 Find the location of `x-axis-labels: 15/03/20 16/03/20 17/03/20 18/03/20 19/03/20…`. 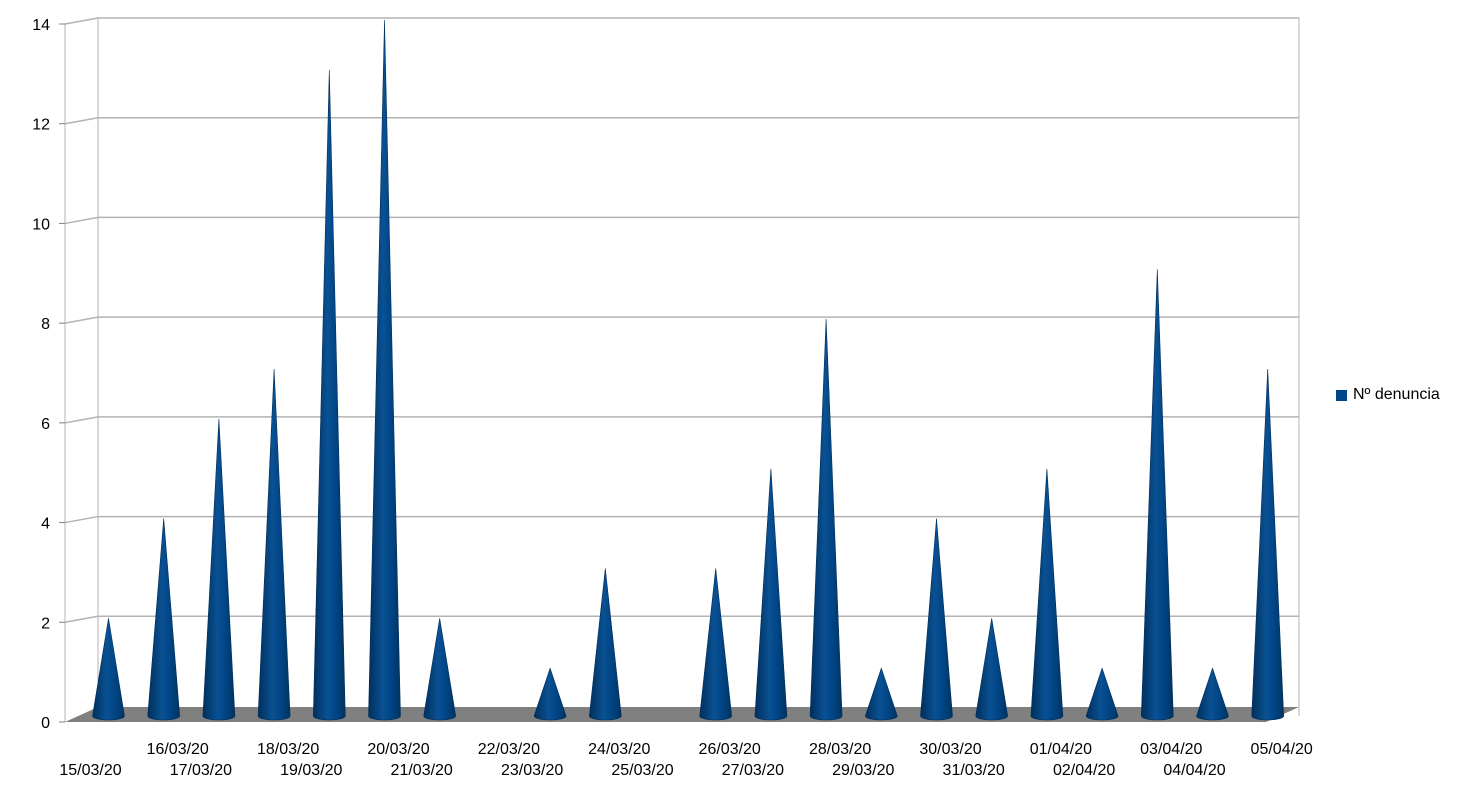

x-axis-labels: 15/03/20 16/03/20 17/03/20 18/03/20 19/03/20… is located at coordinates (686, 760).